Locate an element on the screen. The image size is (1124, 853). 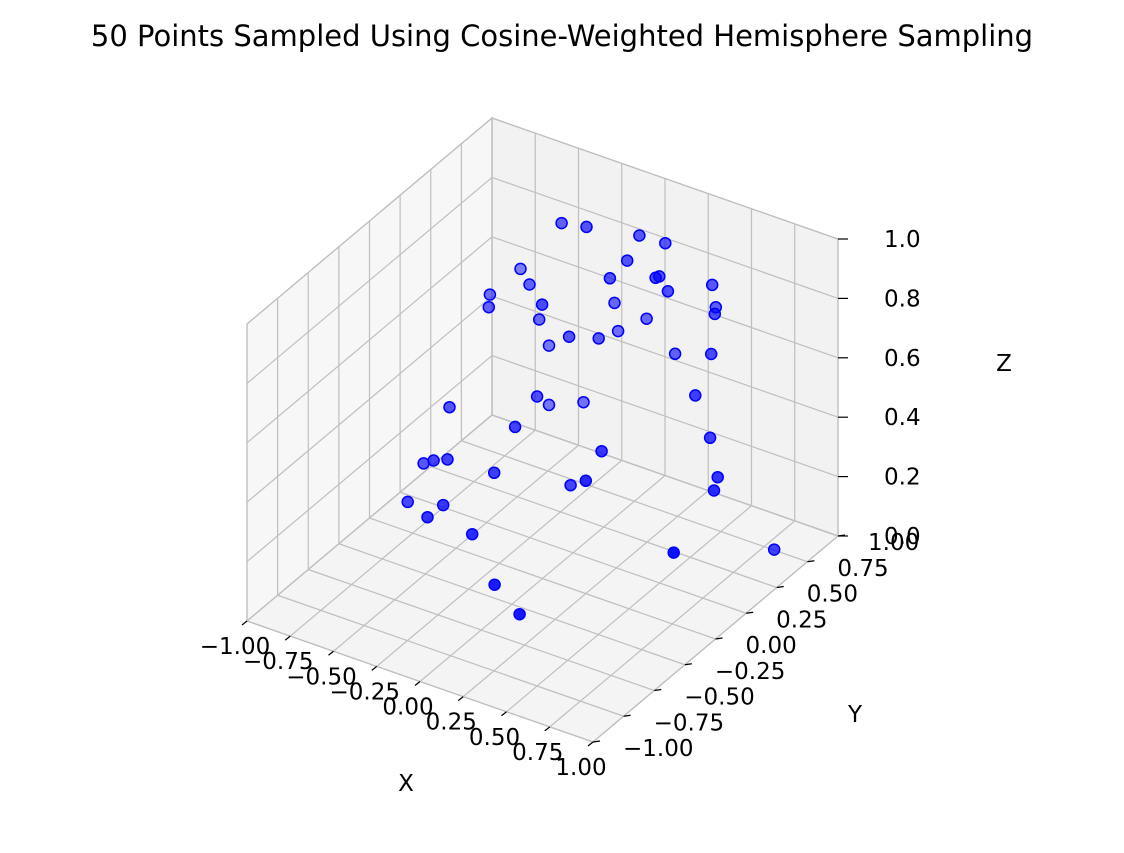
y-tick-label: 0.75 is located at coordinates (862, 569).